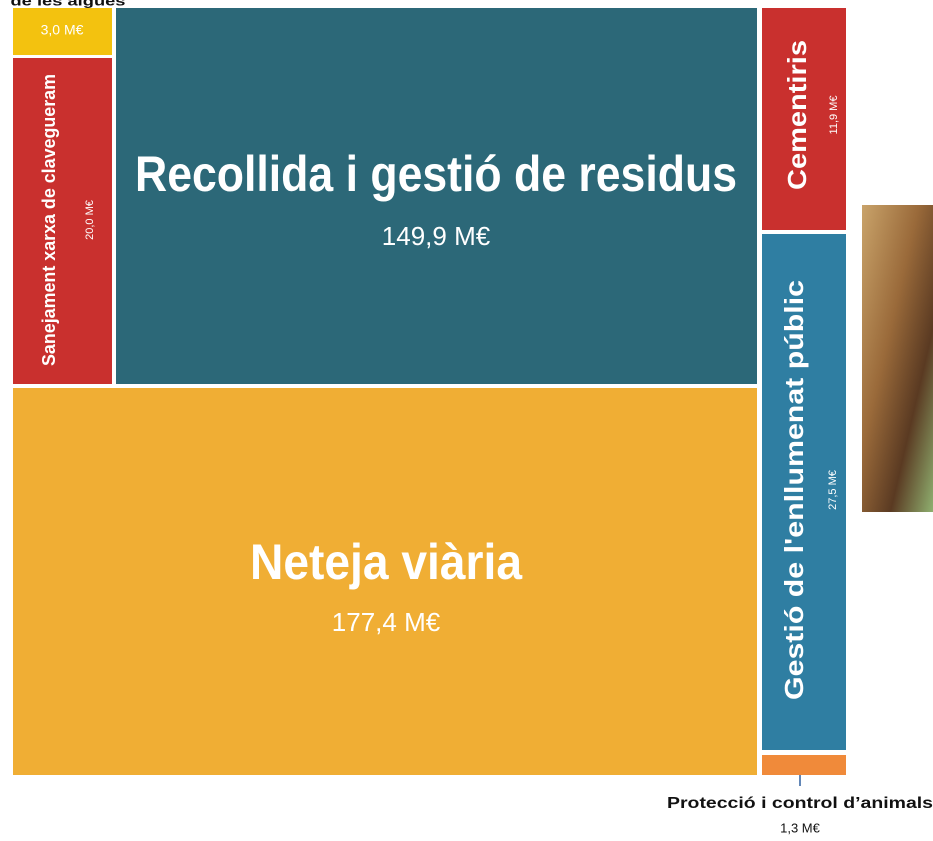  I want to click on cell-label: Protecció i control d’animals, so click(800, 803).